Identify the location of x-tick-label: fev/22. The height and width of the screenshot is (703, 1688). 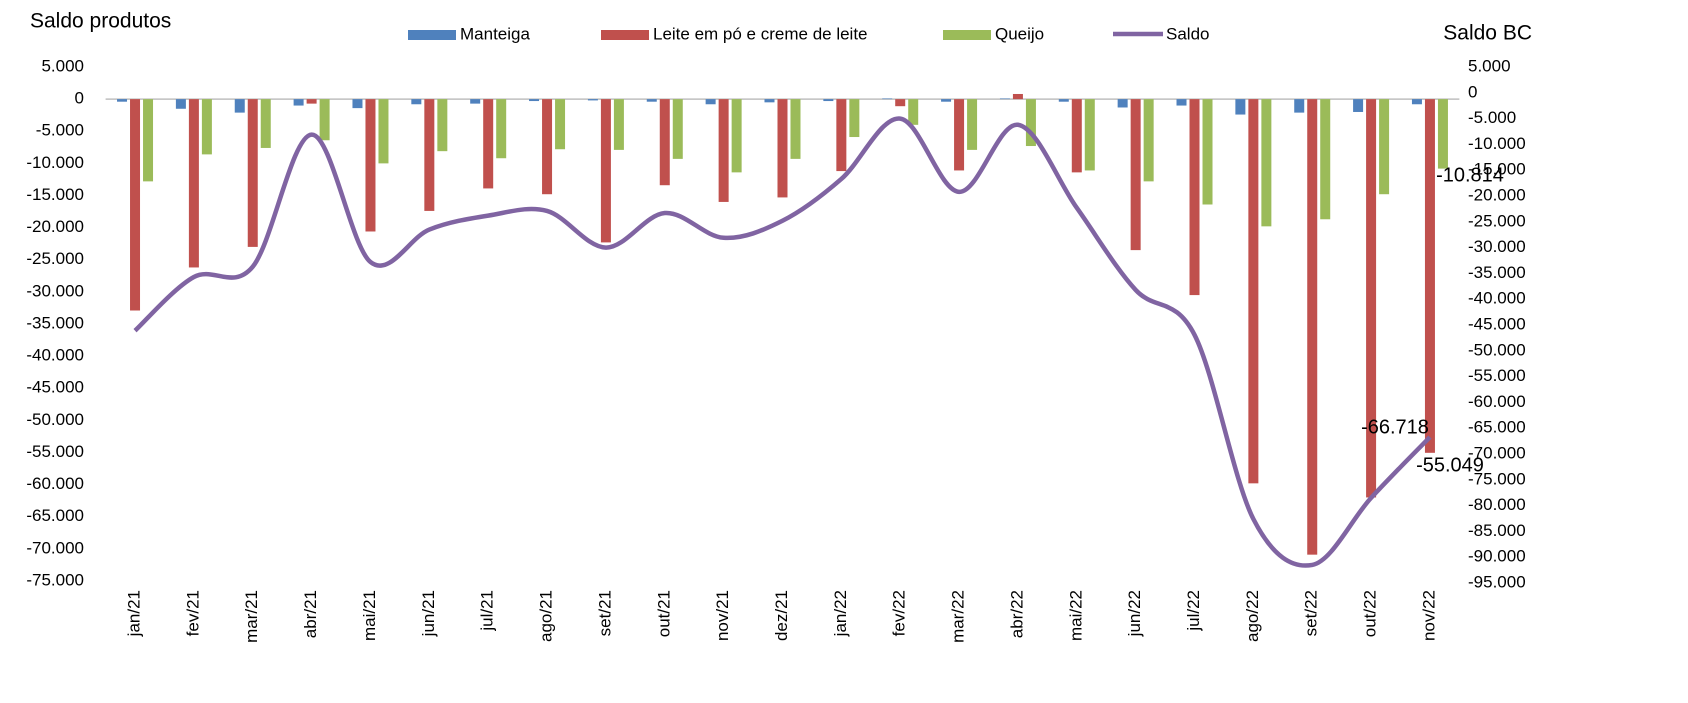
(899, 613).